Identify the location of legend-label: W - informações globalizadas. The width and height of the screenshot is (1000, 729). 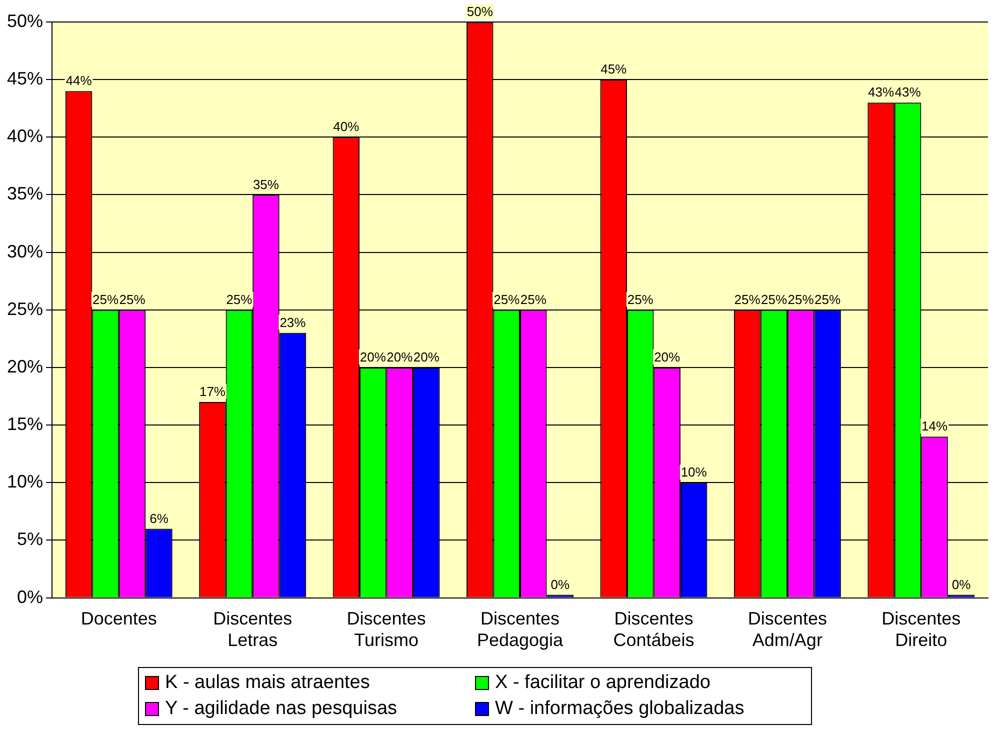
(619, 709).